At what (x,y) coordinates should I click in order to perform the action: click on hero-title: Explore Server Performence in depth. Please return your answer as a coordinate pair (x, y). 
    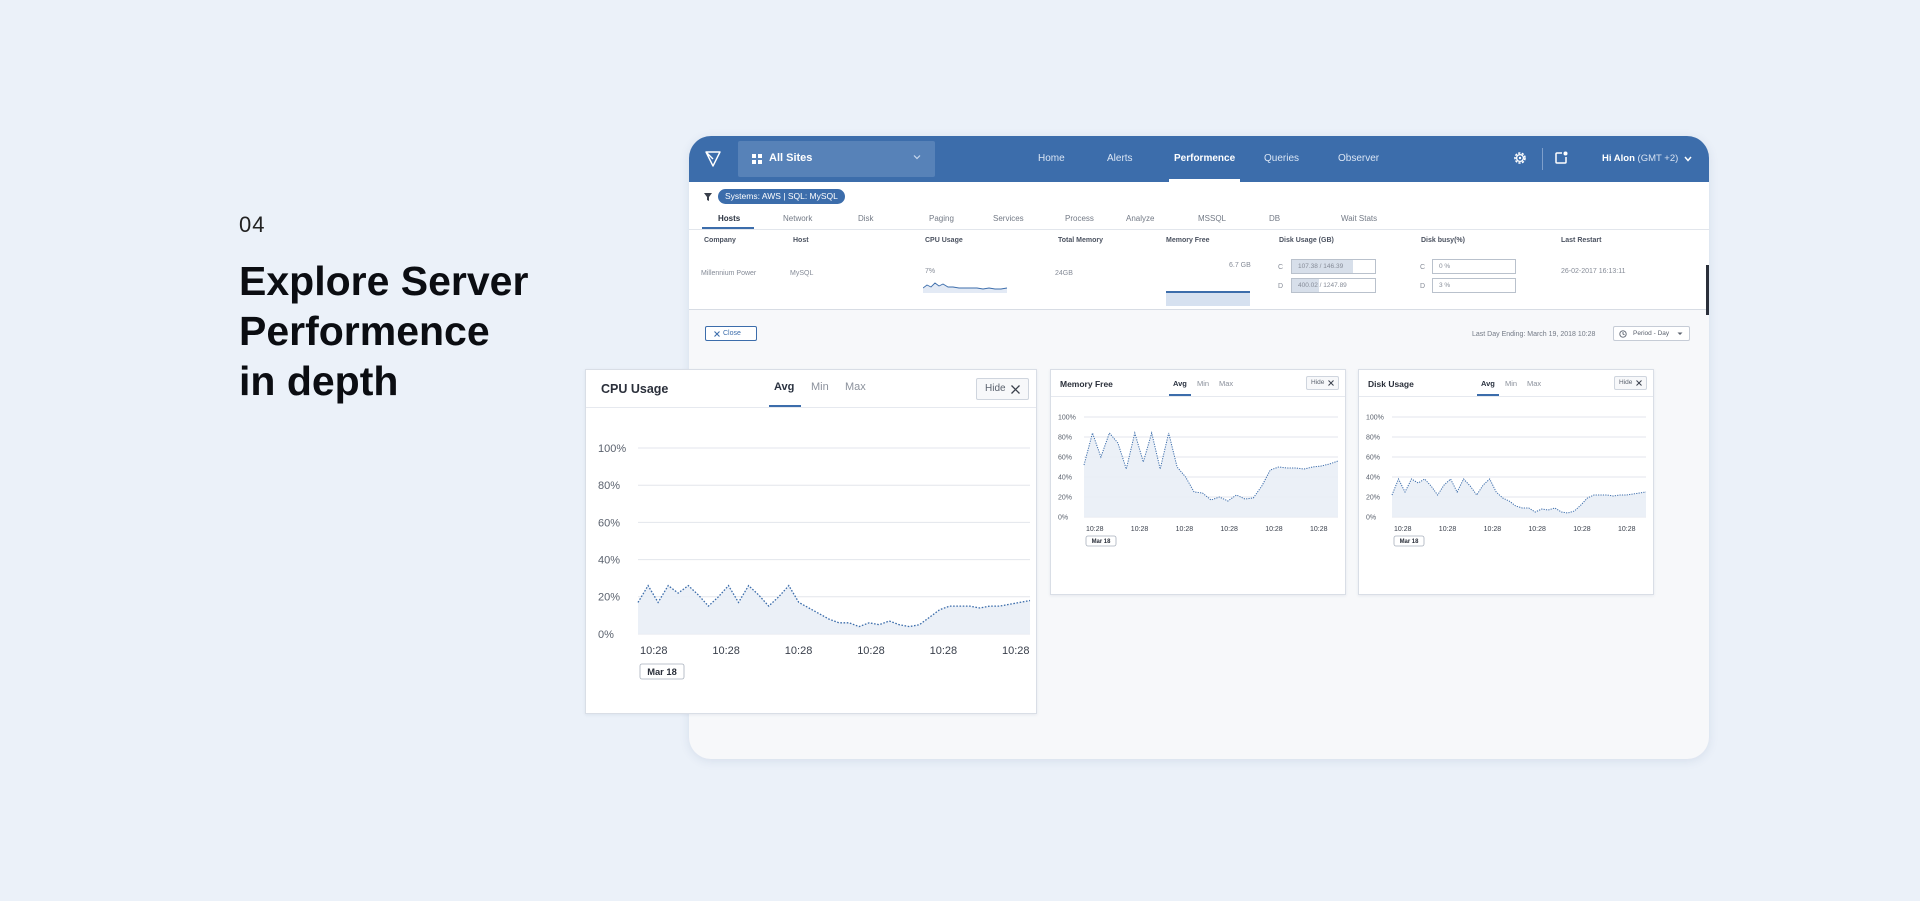
    Looking at the image, I should click on (404, 331).